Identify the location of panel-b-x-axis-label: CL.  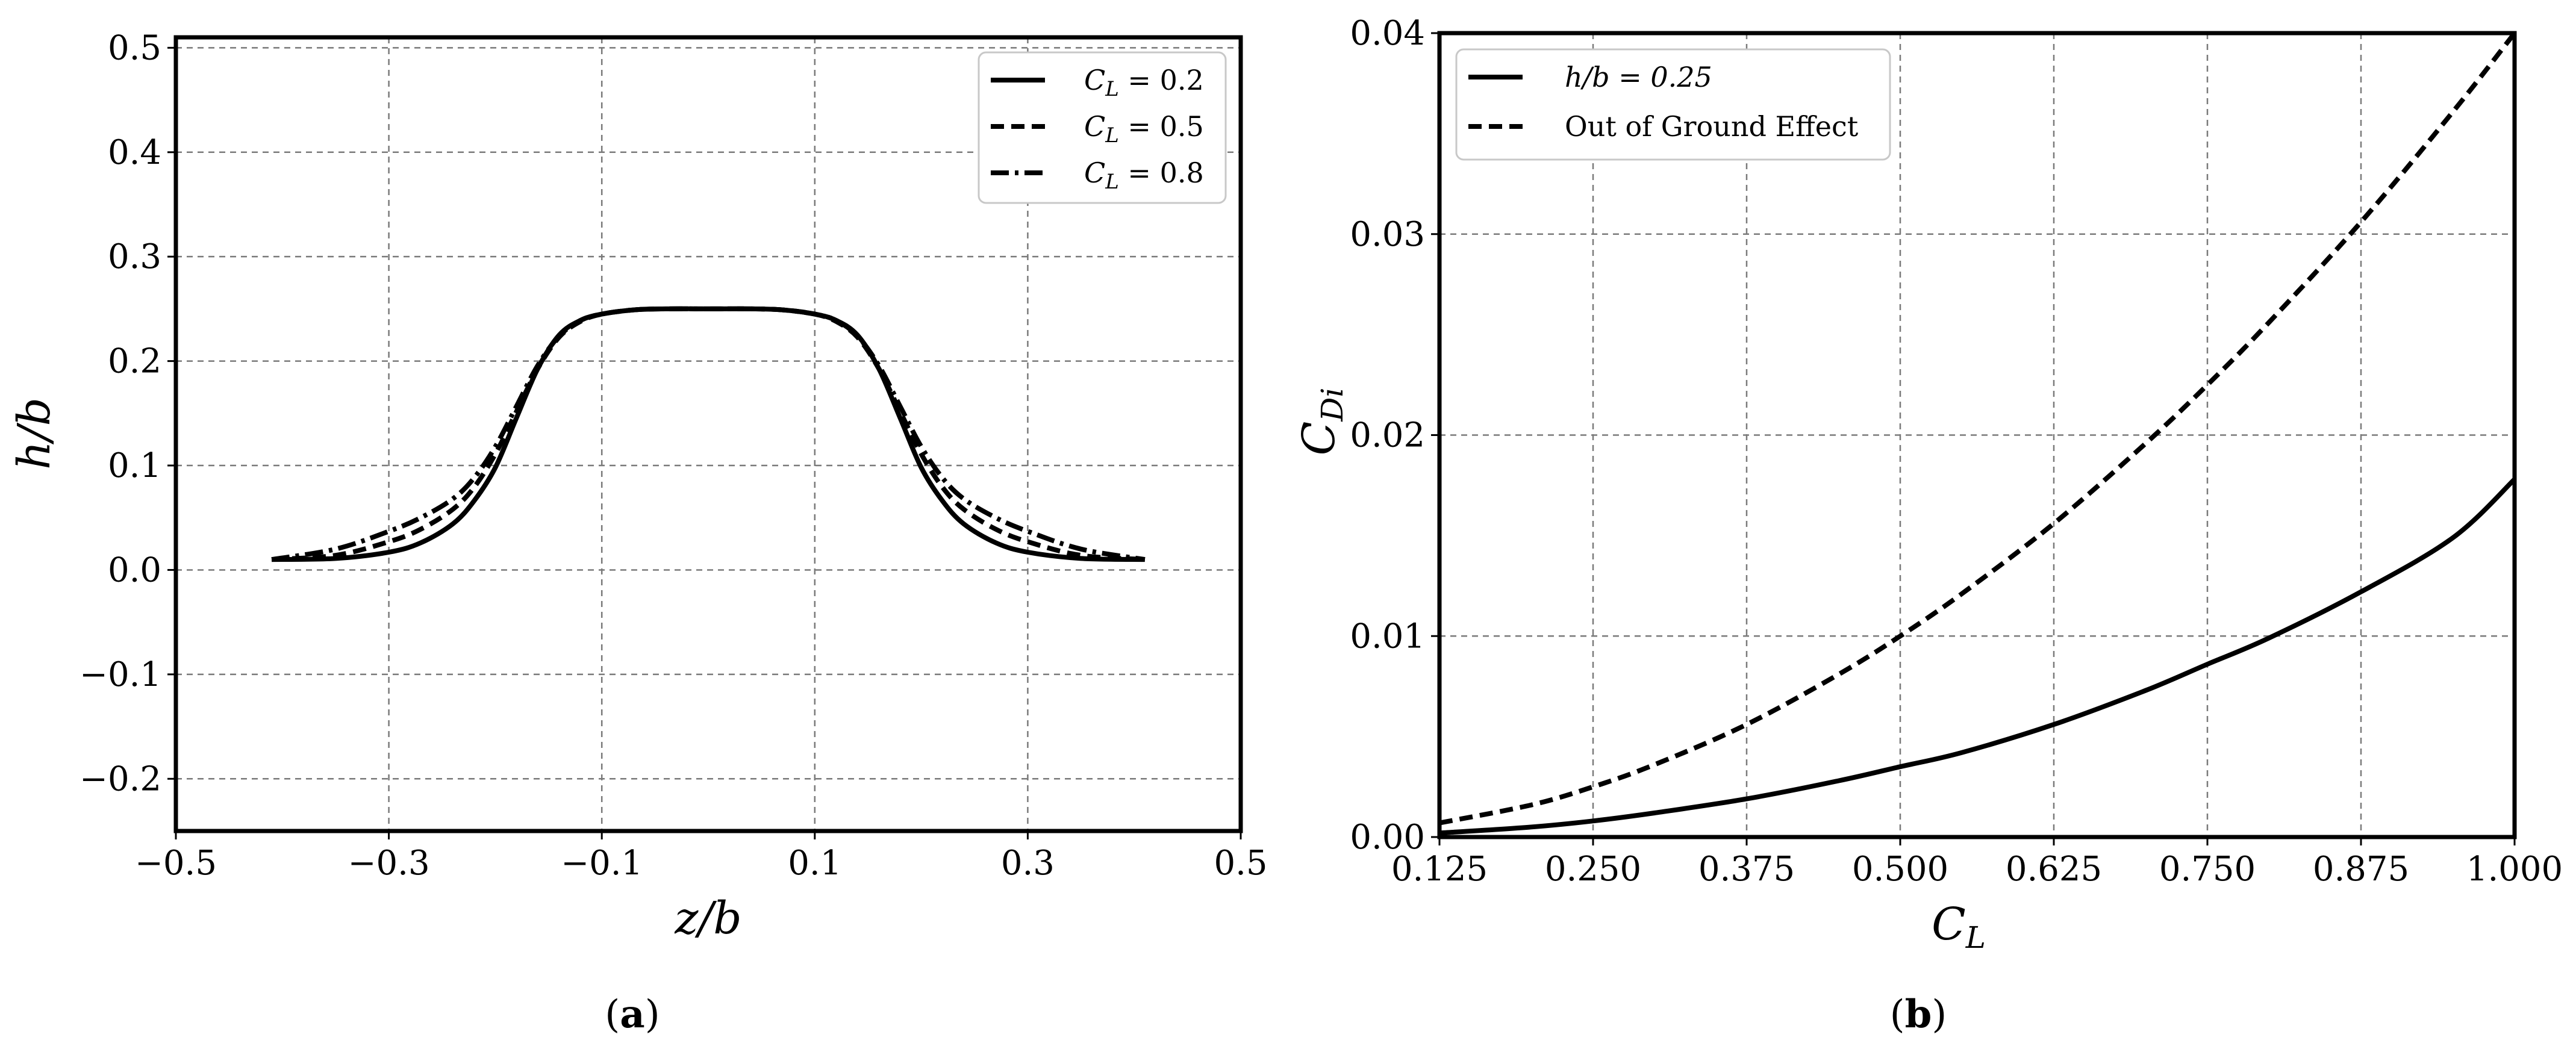
(1959, 926).